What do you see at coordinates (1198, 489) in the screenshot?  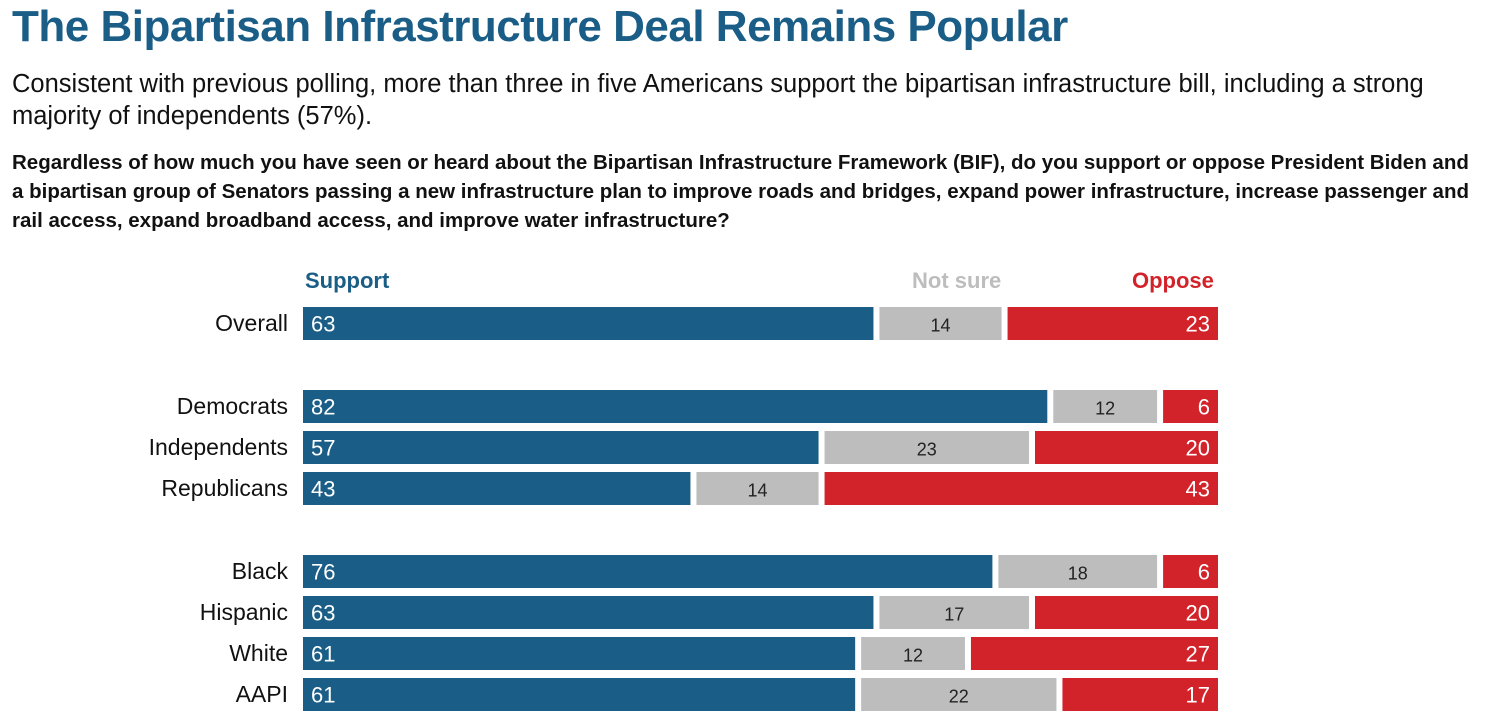 I see `label-oppose-republicans: 43` at bounding box center [1198, 489].